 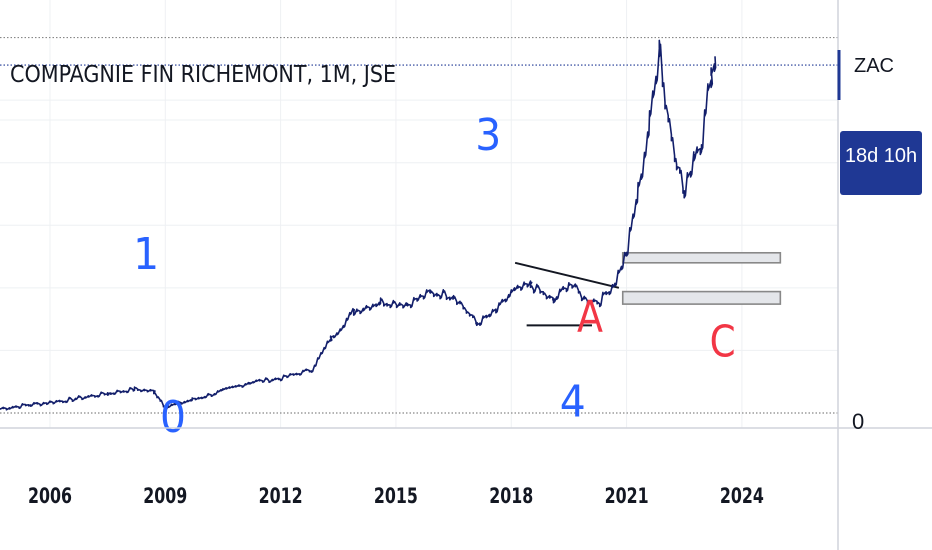 What do you see at coordinates (203, 75) in the screenshot?
I see `chart-title: COMPAGNIE FIN RICHEMONT, 1M, JSE` at bounding box center [203, 75].